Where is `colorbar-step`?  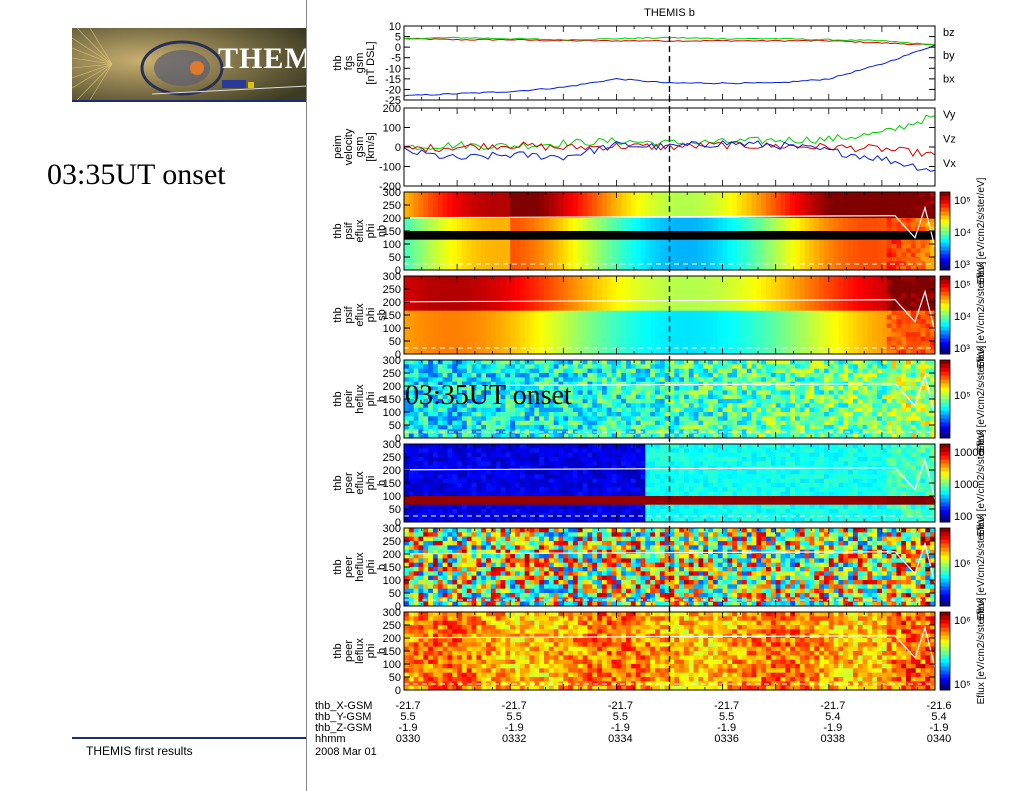
colorbar-step is located at coordinates (945, 198).